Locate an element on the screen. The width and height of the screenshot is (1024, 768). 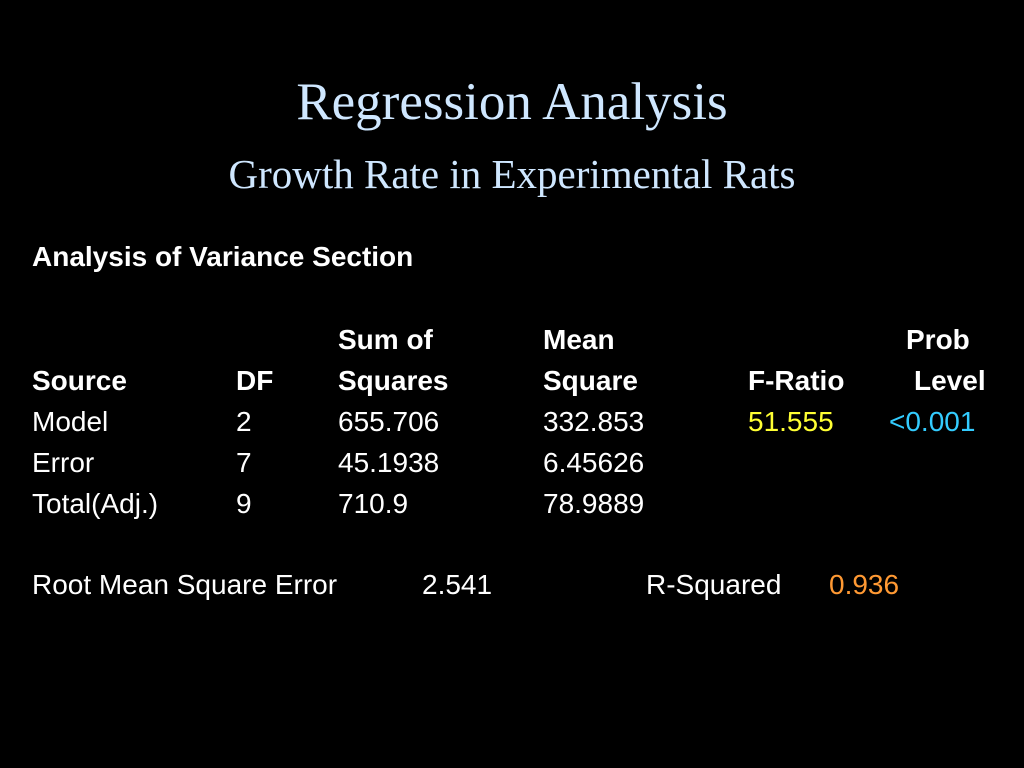
row-mean-square: 78.9889 is located at coordinates (594, 503).